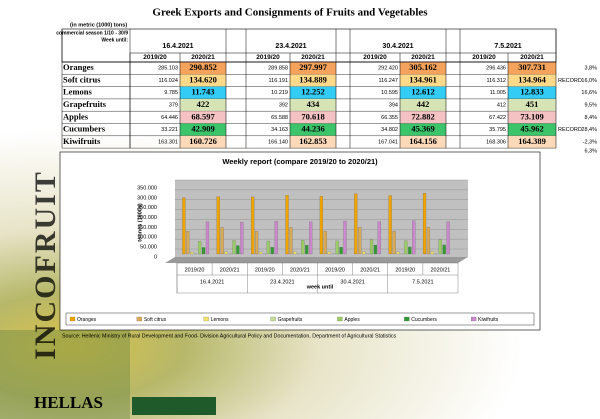 This screenshot has width=600, height=419. I want to click on legend-label: Grapefruits, so click(290, 320).